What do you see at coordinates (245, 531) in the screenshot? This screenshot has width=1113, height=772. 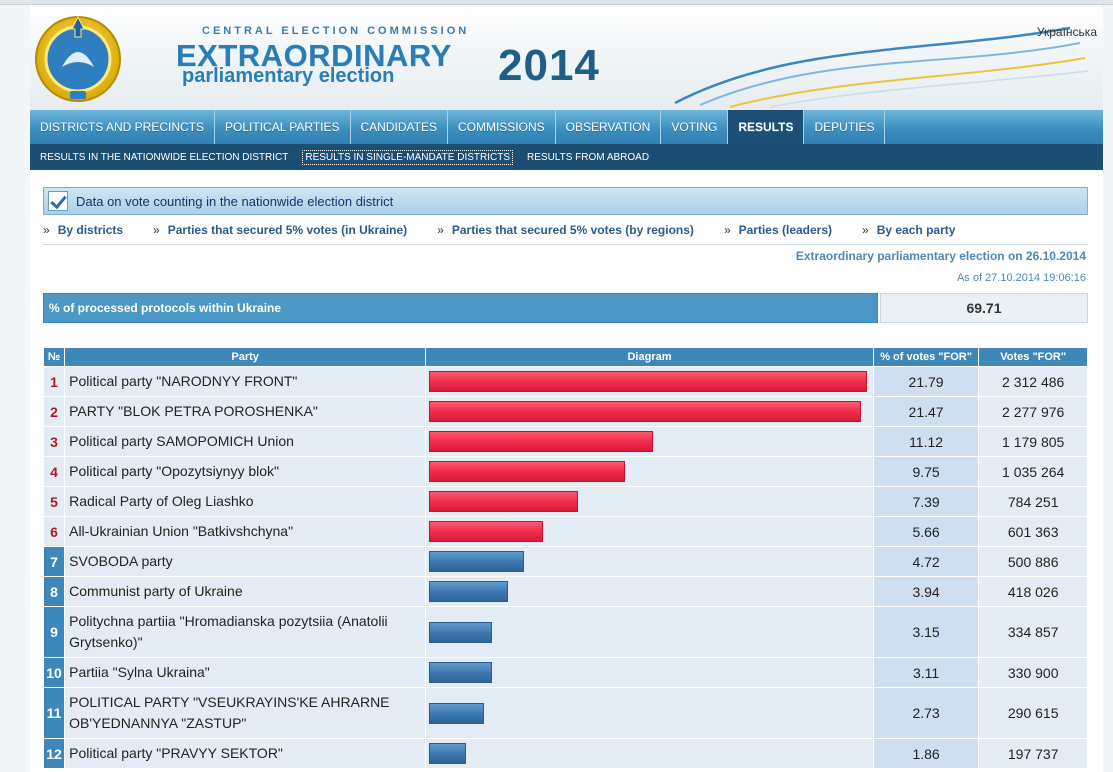 I see `party-name: All-Ukrainian Union "Batkivshchyna"` at bounding box center [245, 531].